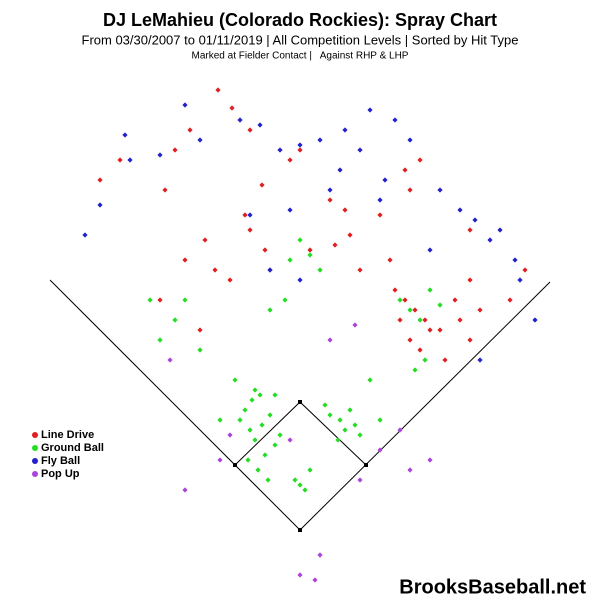  I want to click on third-base, so click(235, 465).